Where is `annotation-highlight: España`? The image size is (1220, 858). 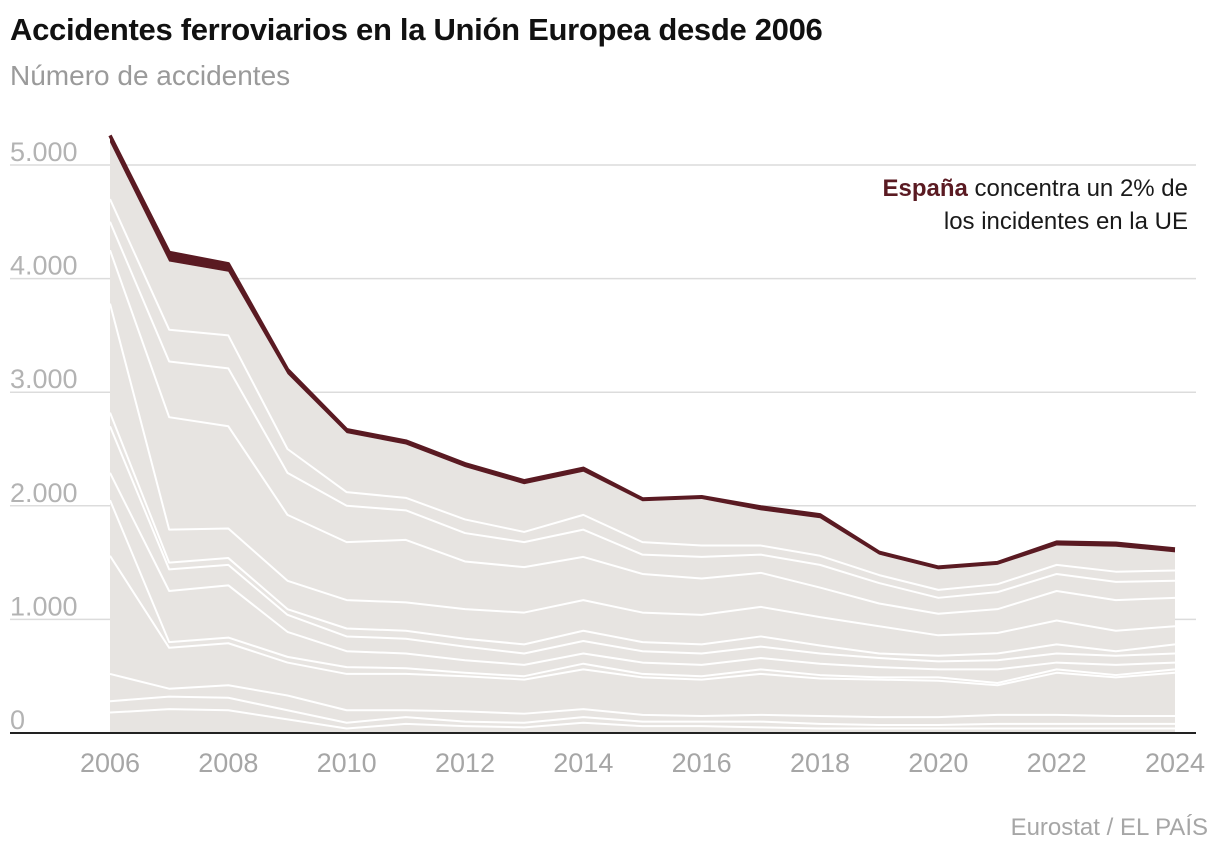
annotation-highlight: España is located at coordinates (925, 188).